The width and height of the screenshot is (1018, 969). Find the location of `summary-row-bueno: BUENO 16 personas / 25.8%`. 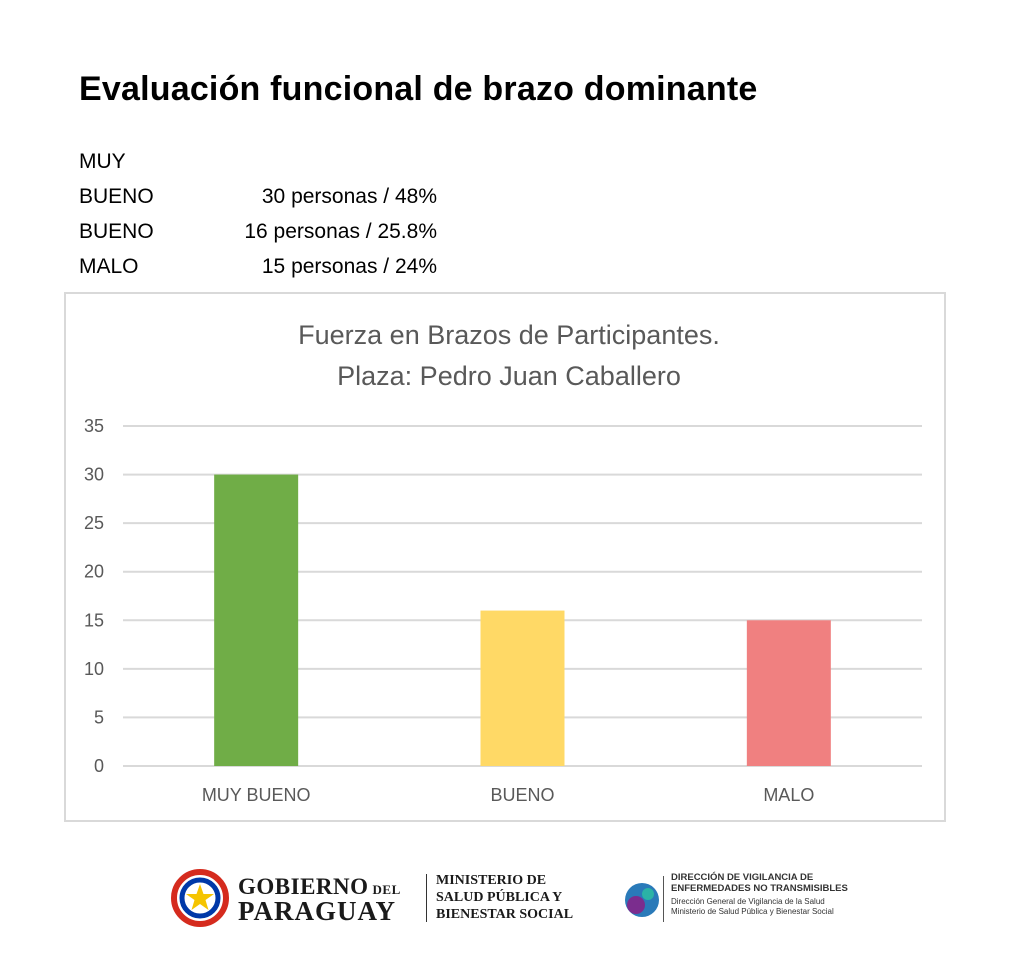

summary-row-bueno: BUENO 16 personas / 25.8% is located at coordinates (269, 231).